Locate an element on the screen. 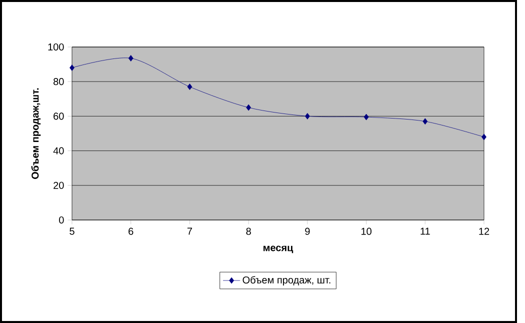  x-tick-label: 11 is located at coordinates (425, 231).